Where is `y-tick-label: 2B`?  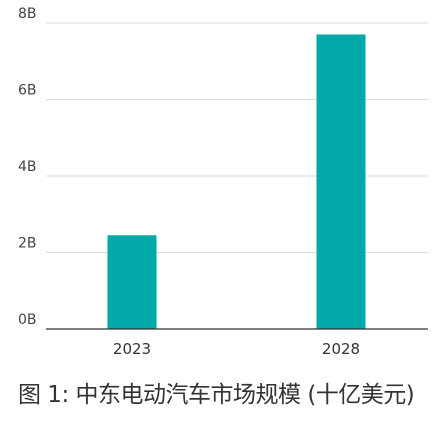 y-tick-label: 2B is located at coordinates (27, 244).